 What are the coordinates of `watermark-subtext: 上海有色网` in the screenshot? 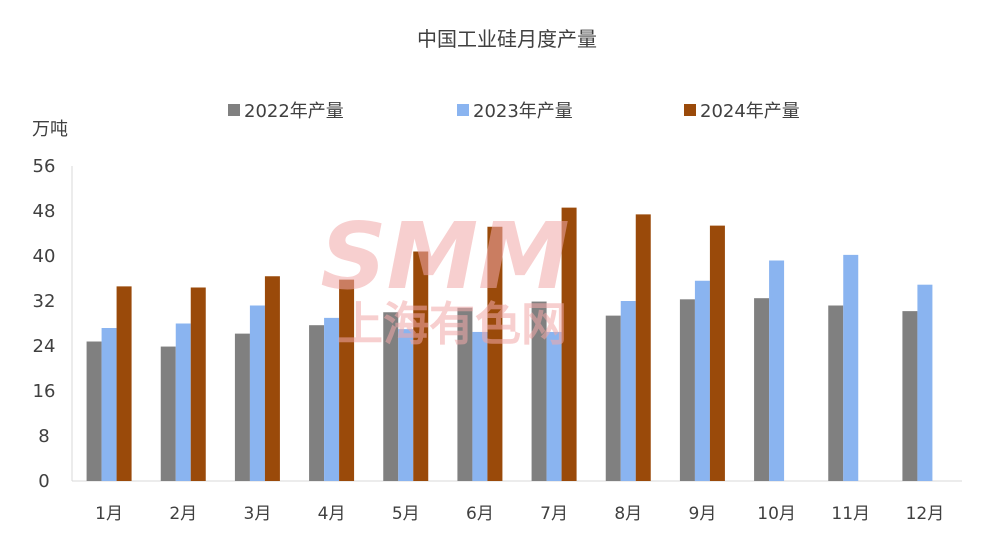 It's located at (452, 324).